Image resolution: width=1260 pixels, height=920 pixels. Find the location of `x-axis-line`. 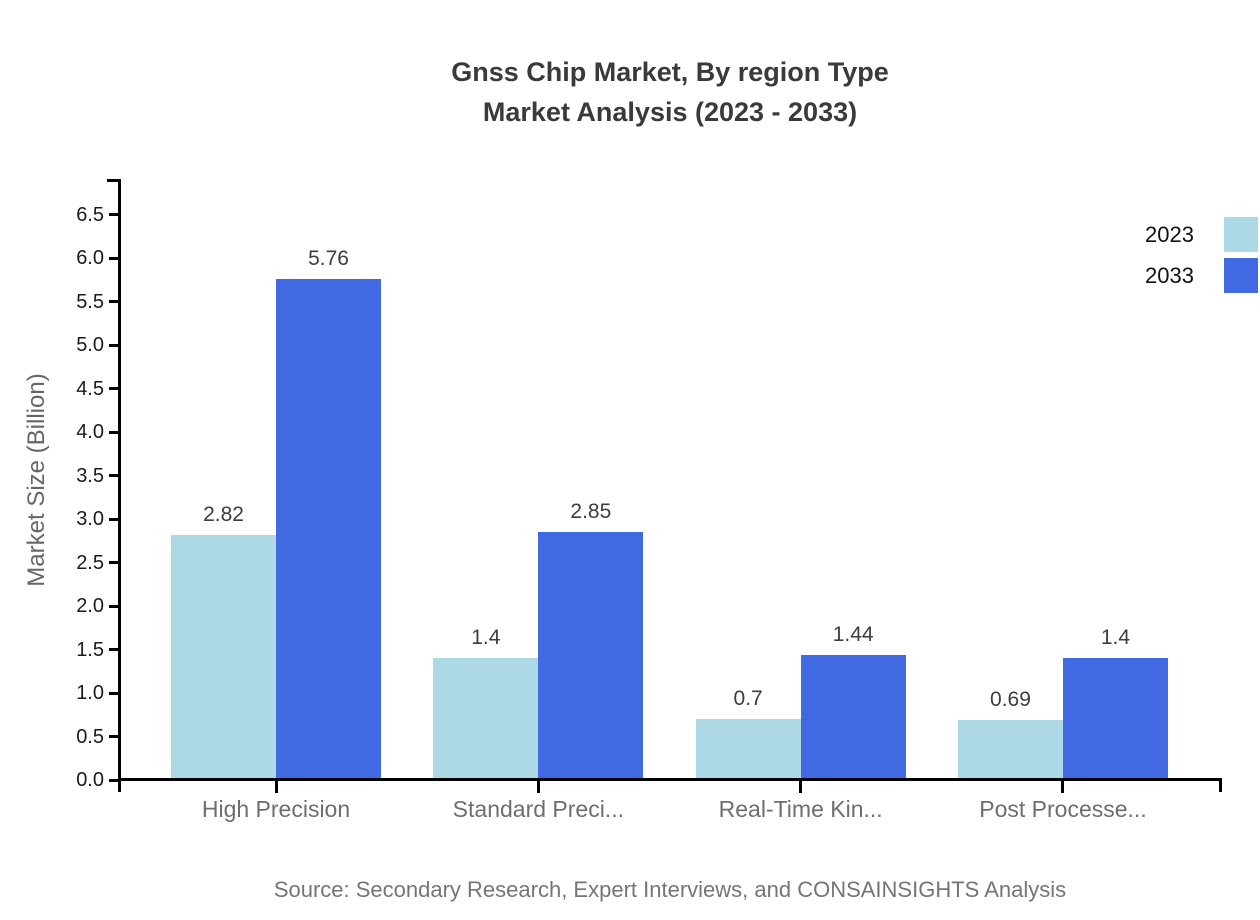

x-axis-line is located at coordinates (670, 779).